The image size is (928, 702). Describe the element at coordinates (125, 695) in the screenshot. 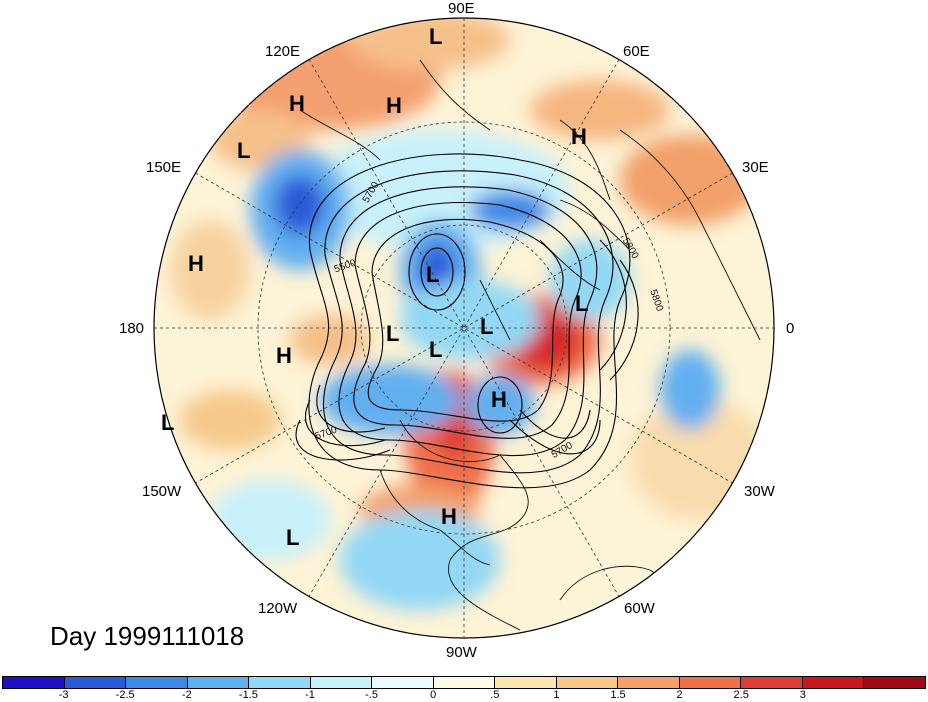

I see `colorbar-tick-label: -2.5` at that location.